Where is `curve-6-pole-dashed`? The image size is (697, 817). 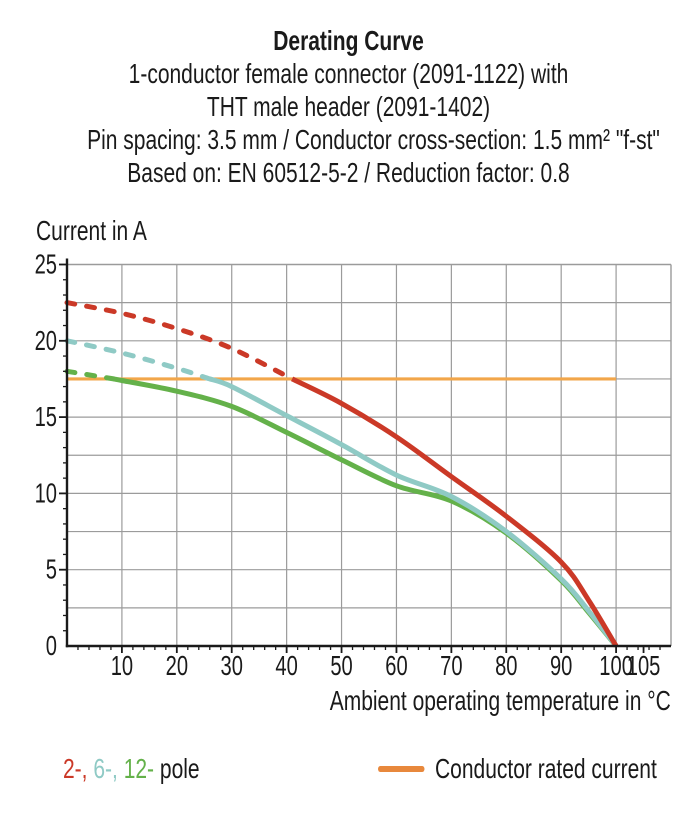
curve-6-pole-dashed is located at coordinates (138, 360).